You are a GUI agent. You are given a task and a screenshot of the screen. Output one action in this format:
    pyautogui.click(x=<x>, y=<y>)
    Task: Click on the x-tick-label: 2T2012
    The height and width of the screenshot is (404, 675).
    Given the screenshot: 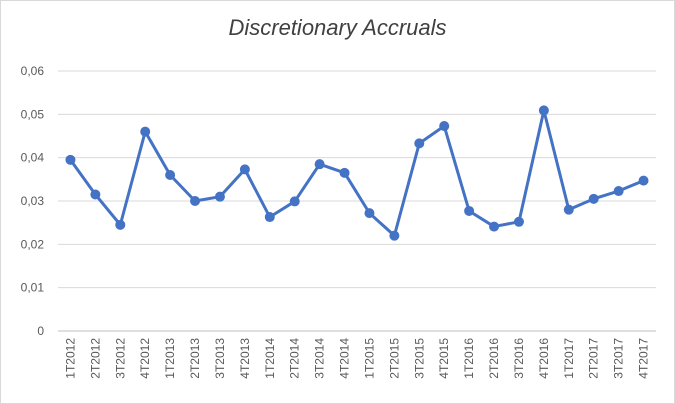 What is the action you would take?
    pyautogui.click(x=95, y=358)
    